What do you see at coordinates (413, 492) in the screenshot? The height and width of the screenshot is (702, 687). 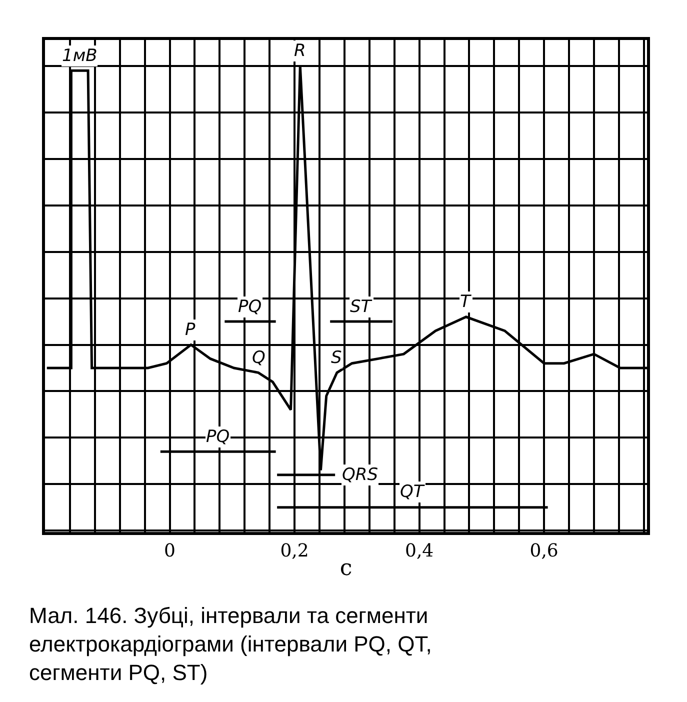 I see `annotation: QT` at bounding box center [413, 492].